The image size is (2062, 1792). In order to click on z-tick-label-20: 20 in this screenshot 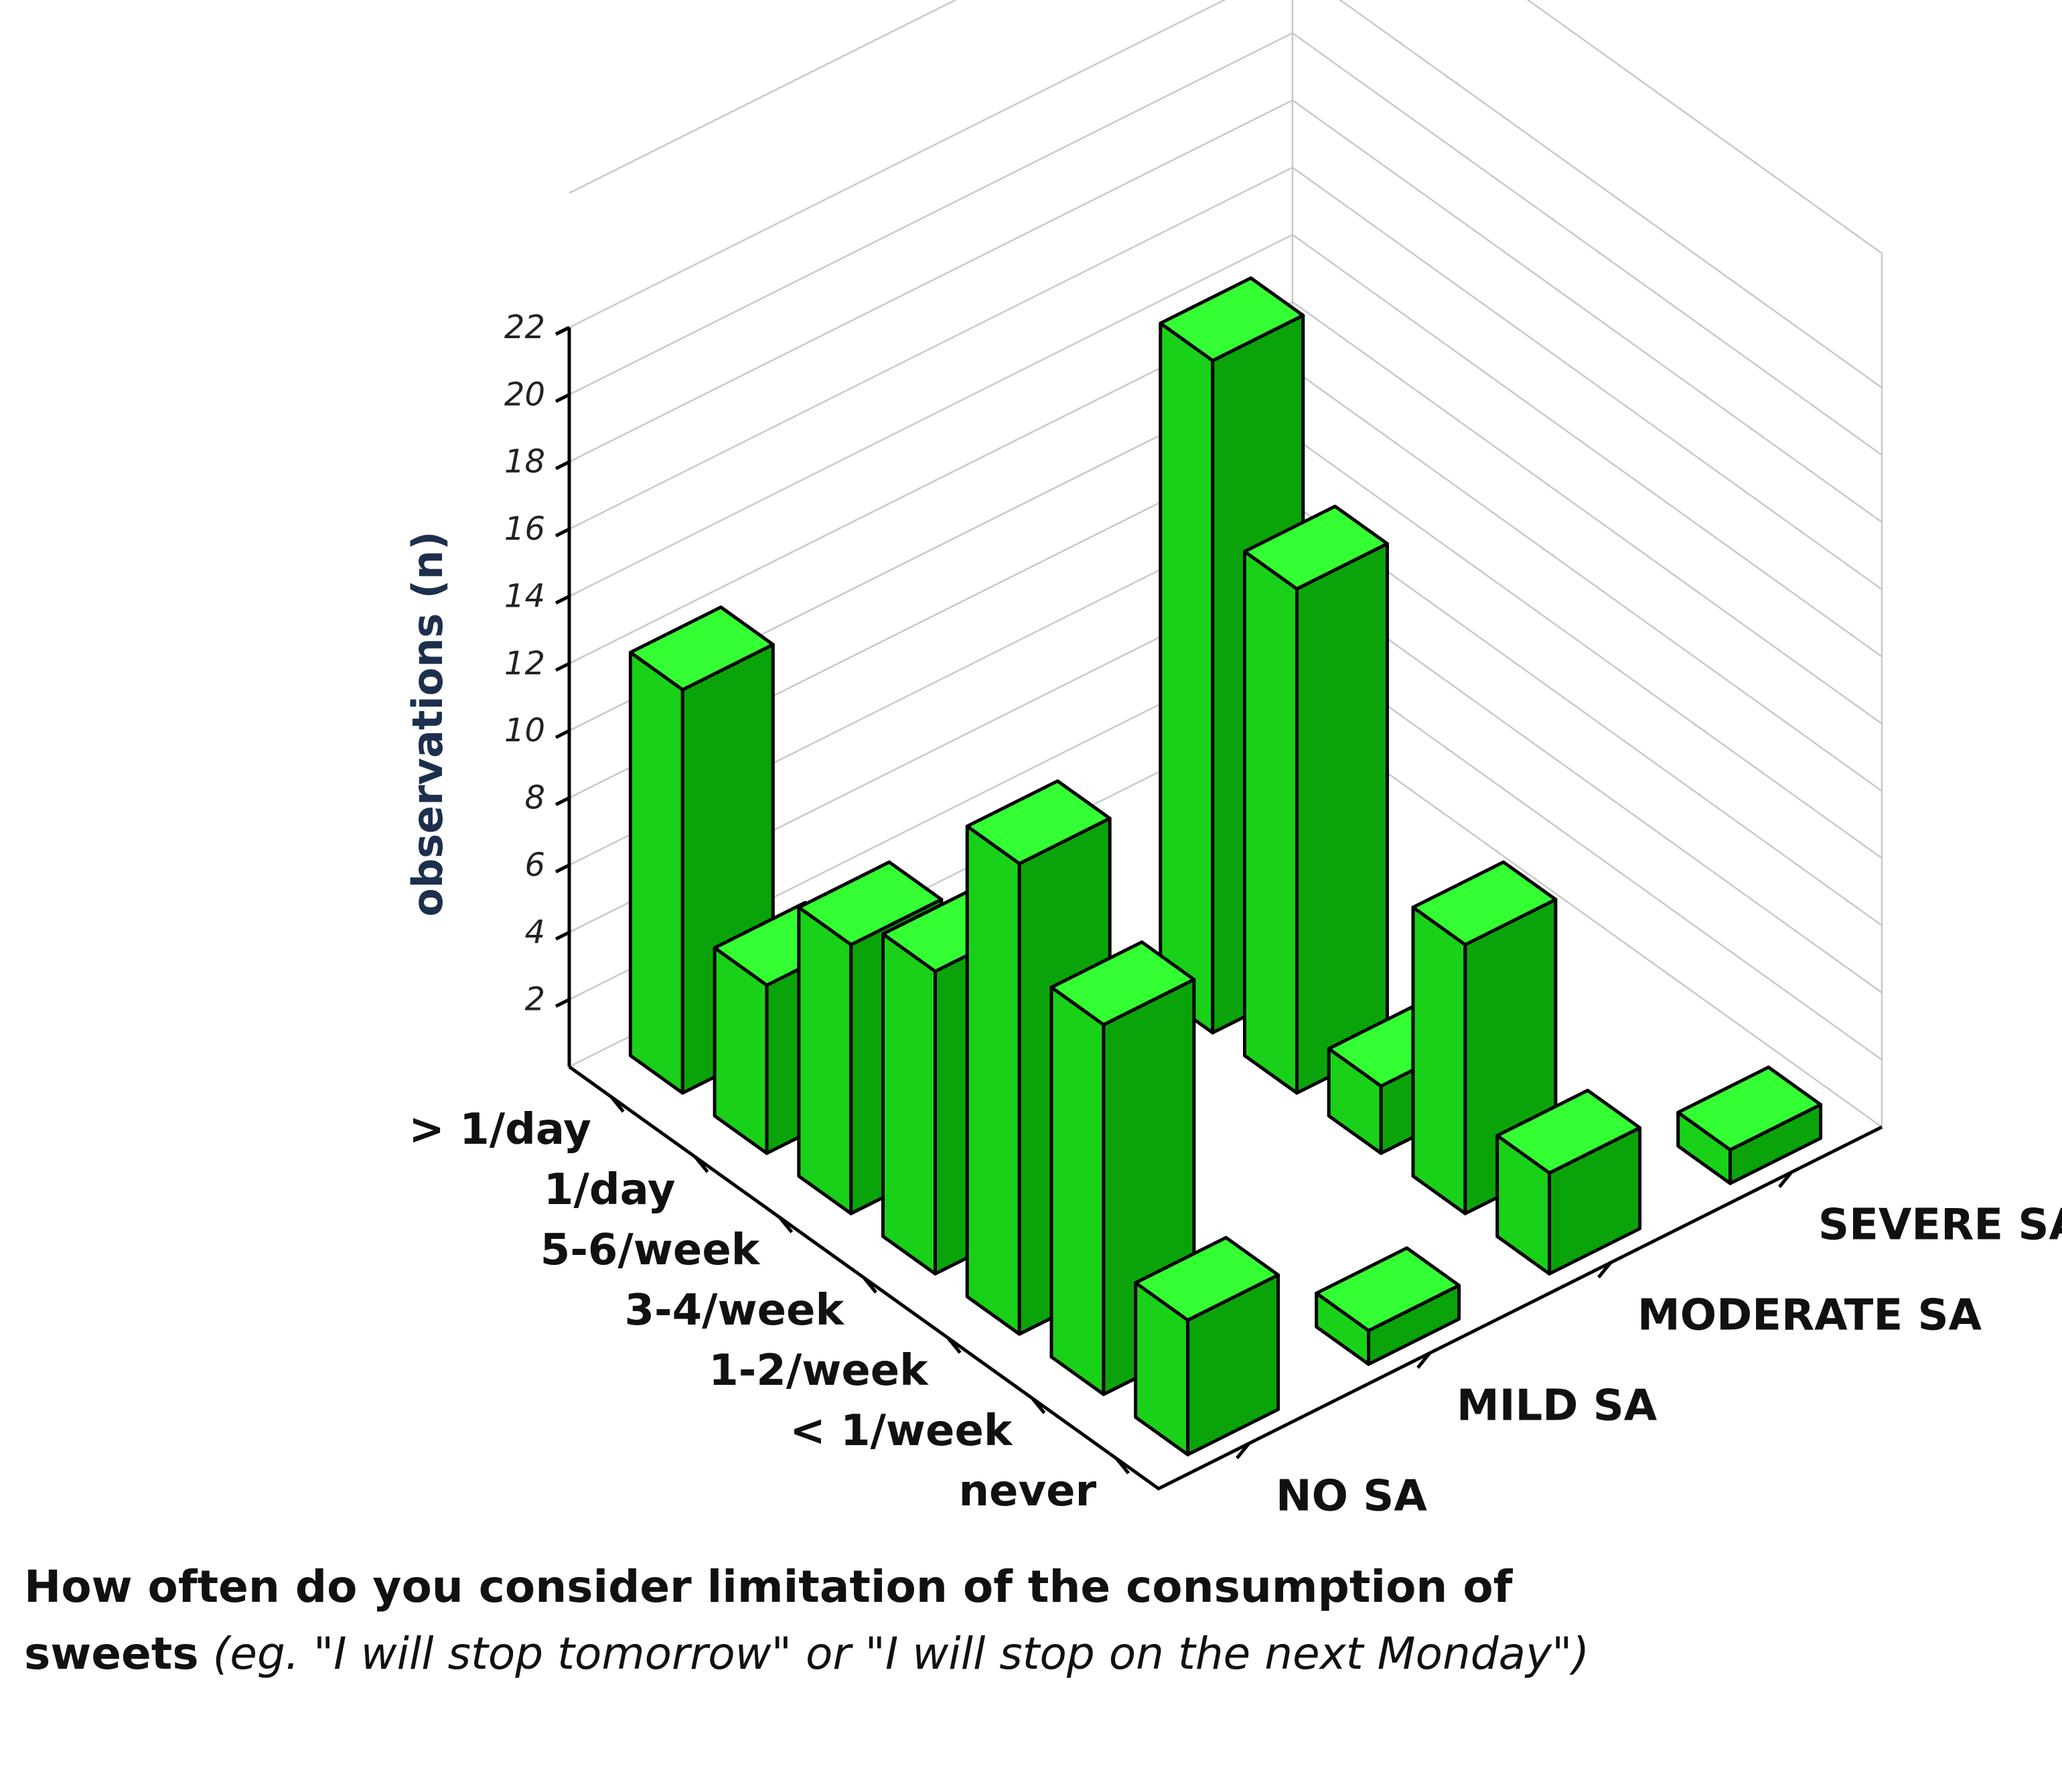, I will do `click(524, 394)`.